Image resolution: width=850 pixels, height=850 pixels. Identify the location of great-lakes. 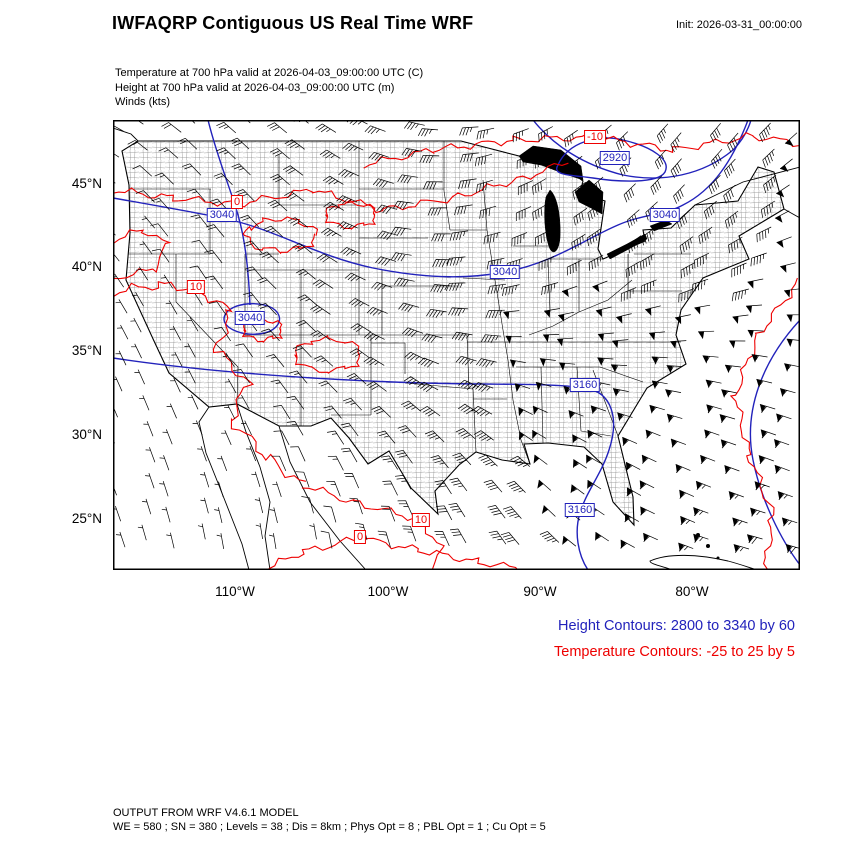
(595, 202).